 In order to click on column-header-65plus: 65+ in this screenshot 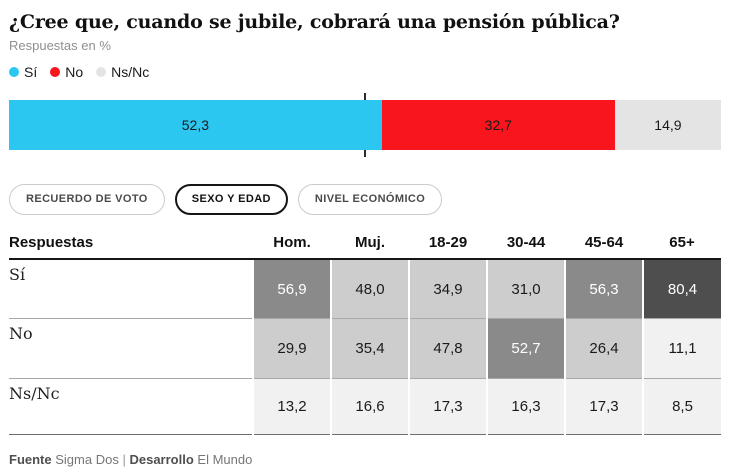, I will do `click(682, 246)`.